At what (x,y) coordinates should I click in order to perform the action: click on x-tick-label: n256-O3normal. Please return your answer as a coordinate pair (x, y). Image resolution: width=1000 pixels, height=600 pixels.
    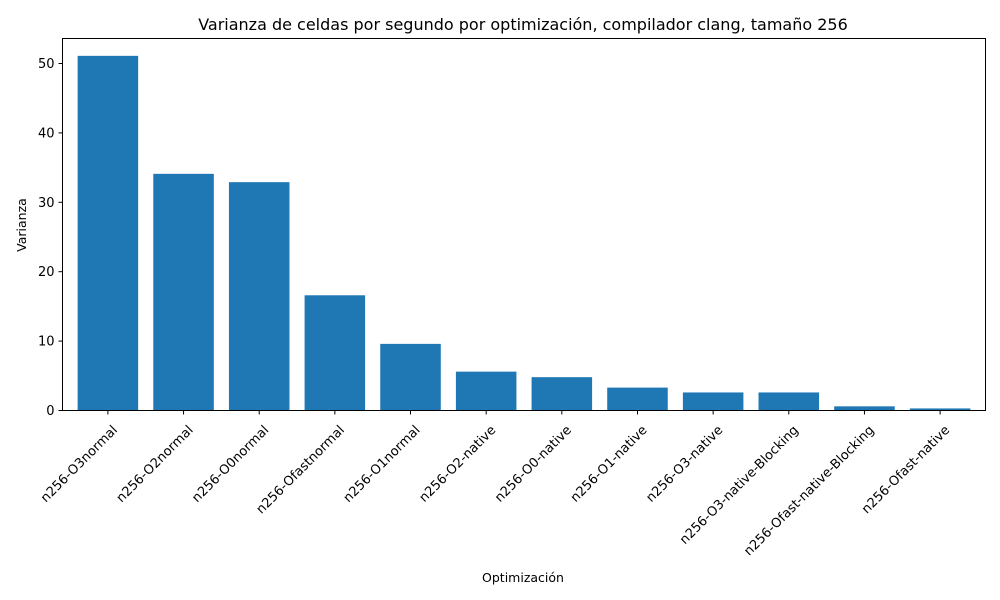
    Looking at the image, I should click on (79, 464).